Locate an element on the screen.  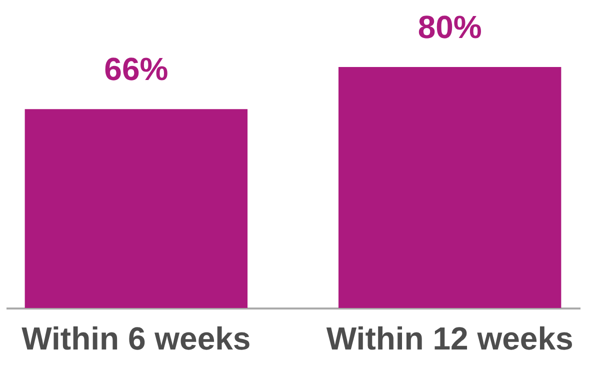
data-label: 66% is located at coordinates (136, 69).